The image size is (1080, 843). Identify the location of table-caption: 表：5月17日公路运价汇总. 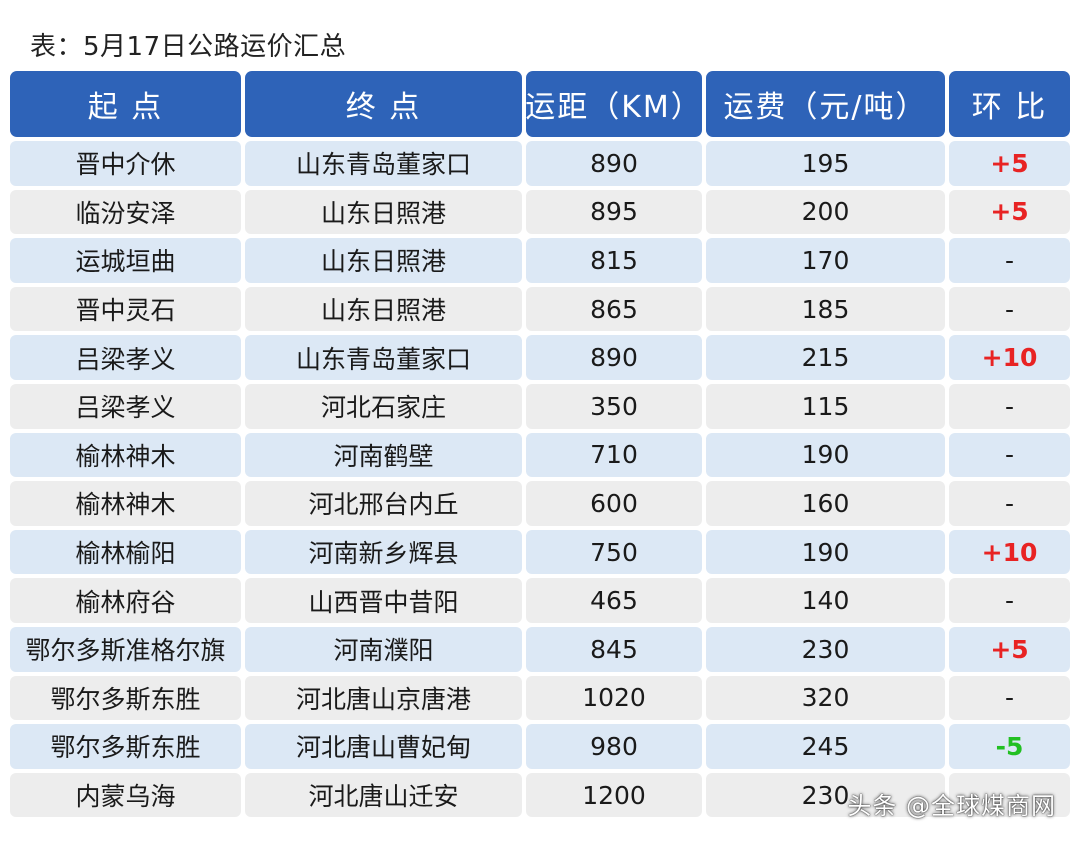
(188, 47).